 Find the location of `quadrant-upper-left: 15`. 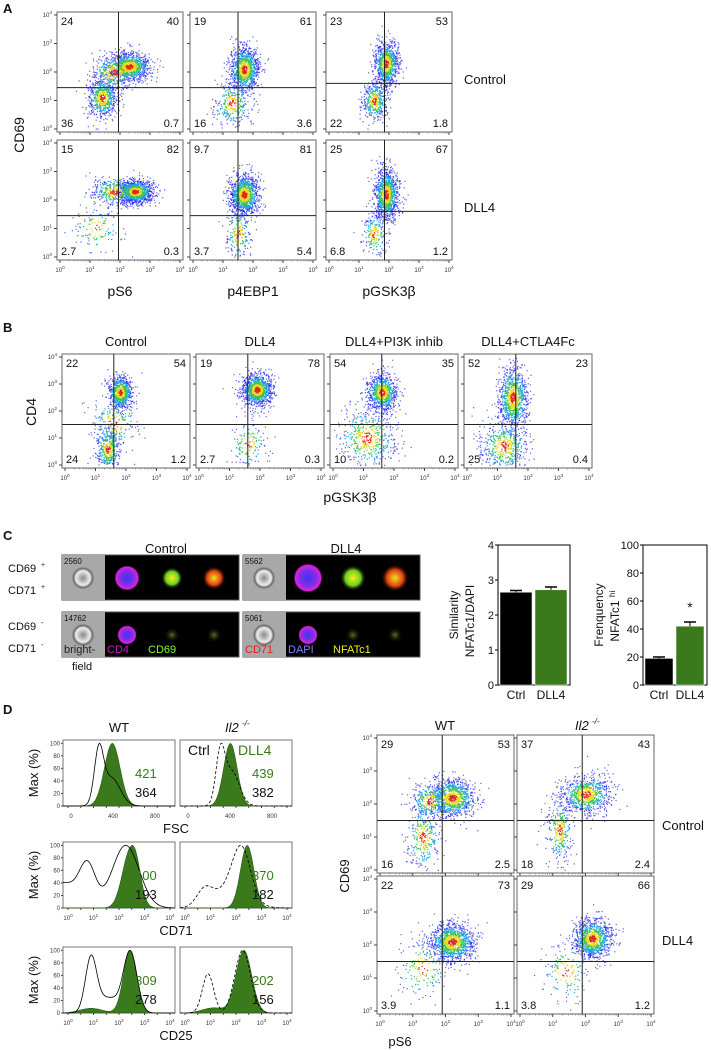

quadrant-upper-left: 15 is located at coordinates (67, 150).